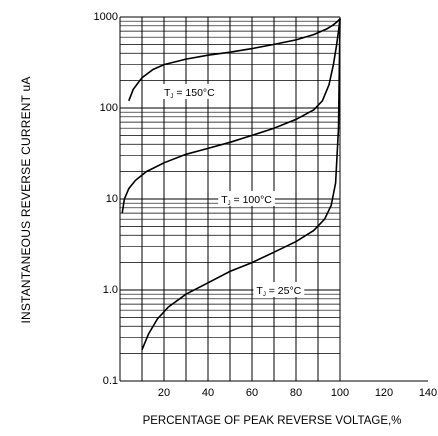  I want to click on x-tick-label: 20, so click(164, 393).